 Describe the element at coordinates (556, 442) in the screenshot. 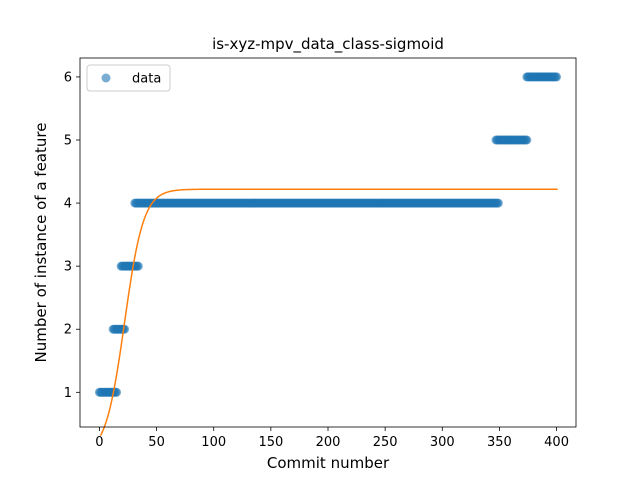

I see `x-tick-label: 400` at that location.